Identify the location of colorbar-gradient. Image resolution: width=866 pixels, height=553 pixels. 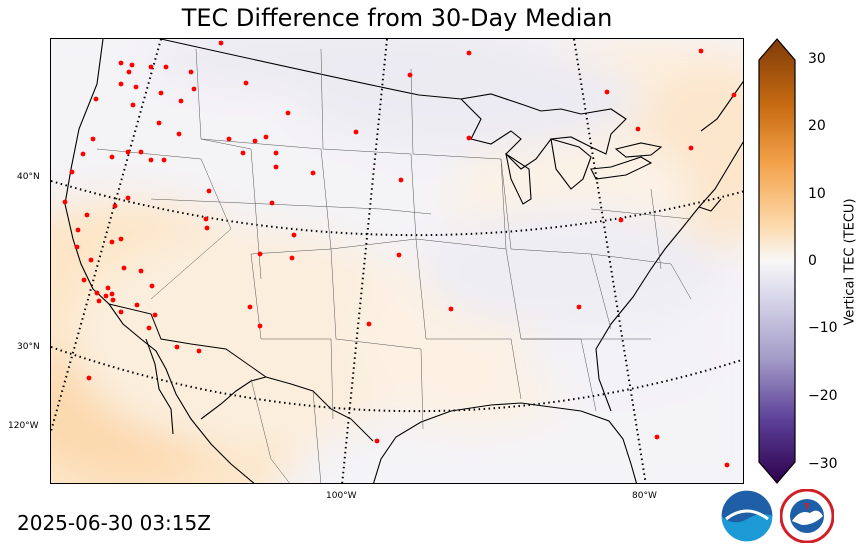
(777, 261).